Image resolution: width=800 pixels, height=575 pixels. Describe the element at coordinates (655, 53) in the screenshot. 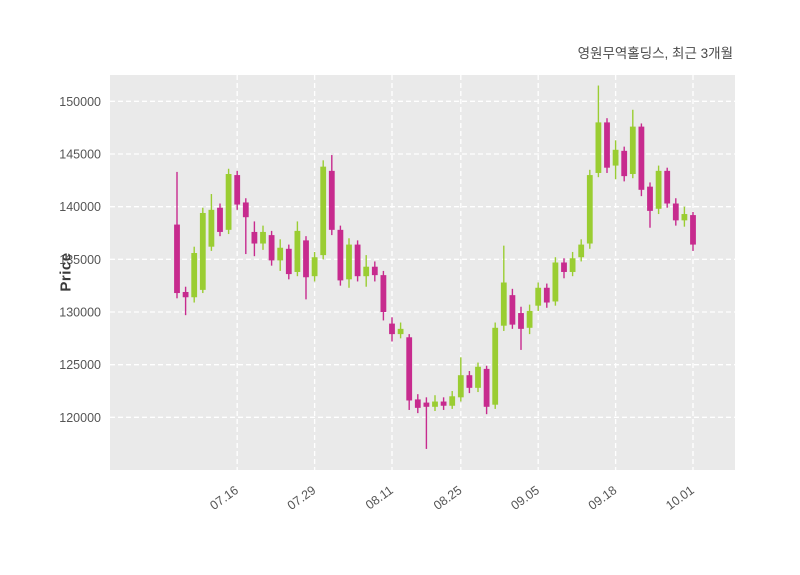

I see `chart-title: 영원무역홀딩스, 최근 3개월` at that location.